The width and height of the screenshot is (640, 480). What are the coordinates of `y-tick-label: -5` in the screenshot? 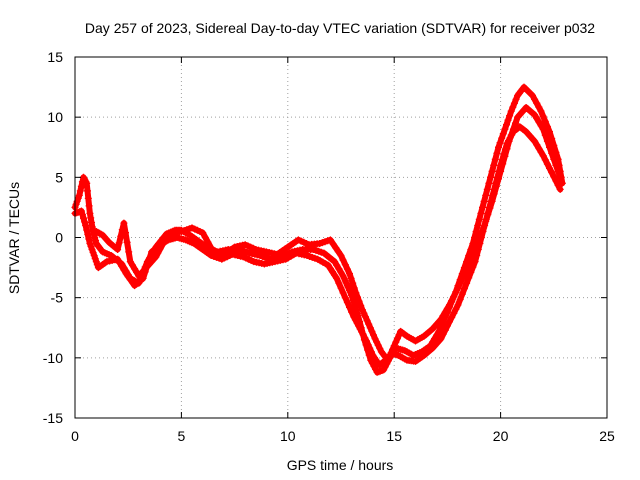 It's located at (57, 298).